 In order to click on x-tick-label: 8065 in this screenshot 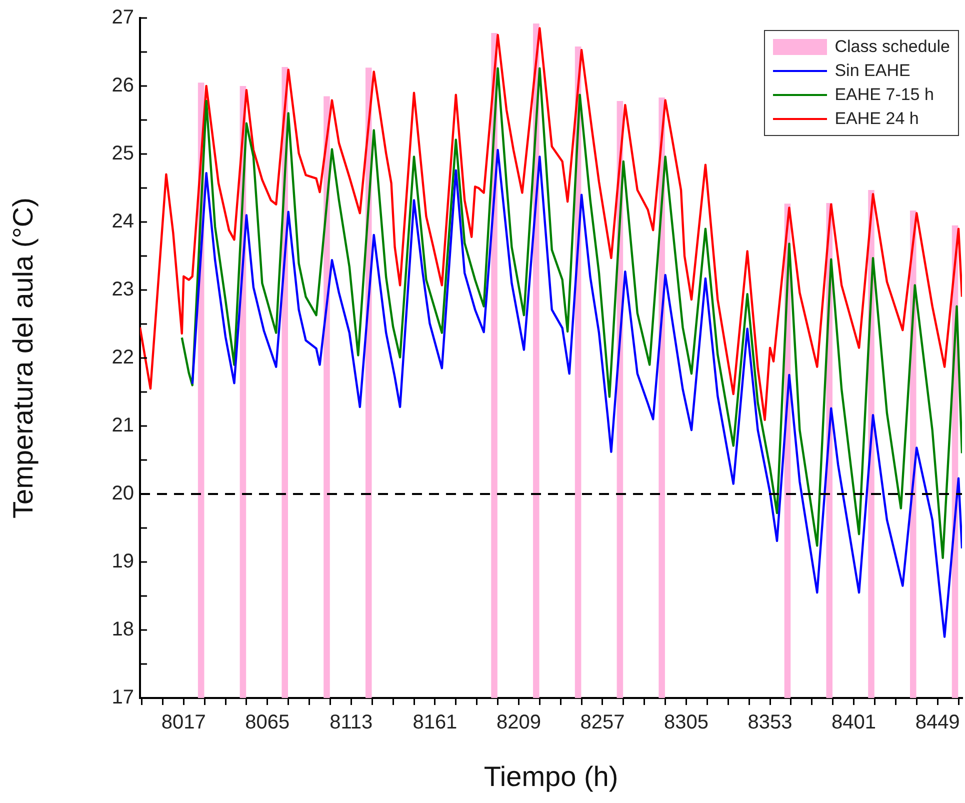, I will do `click(267, 723)`.